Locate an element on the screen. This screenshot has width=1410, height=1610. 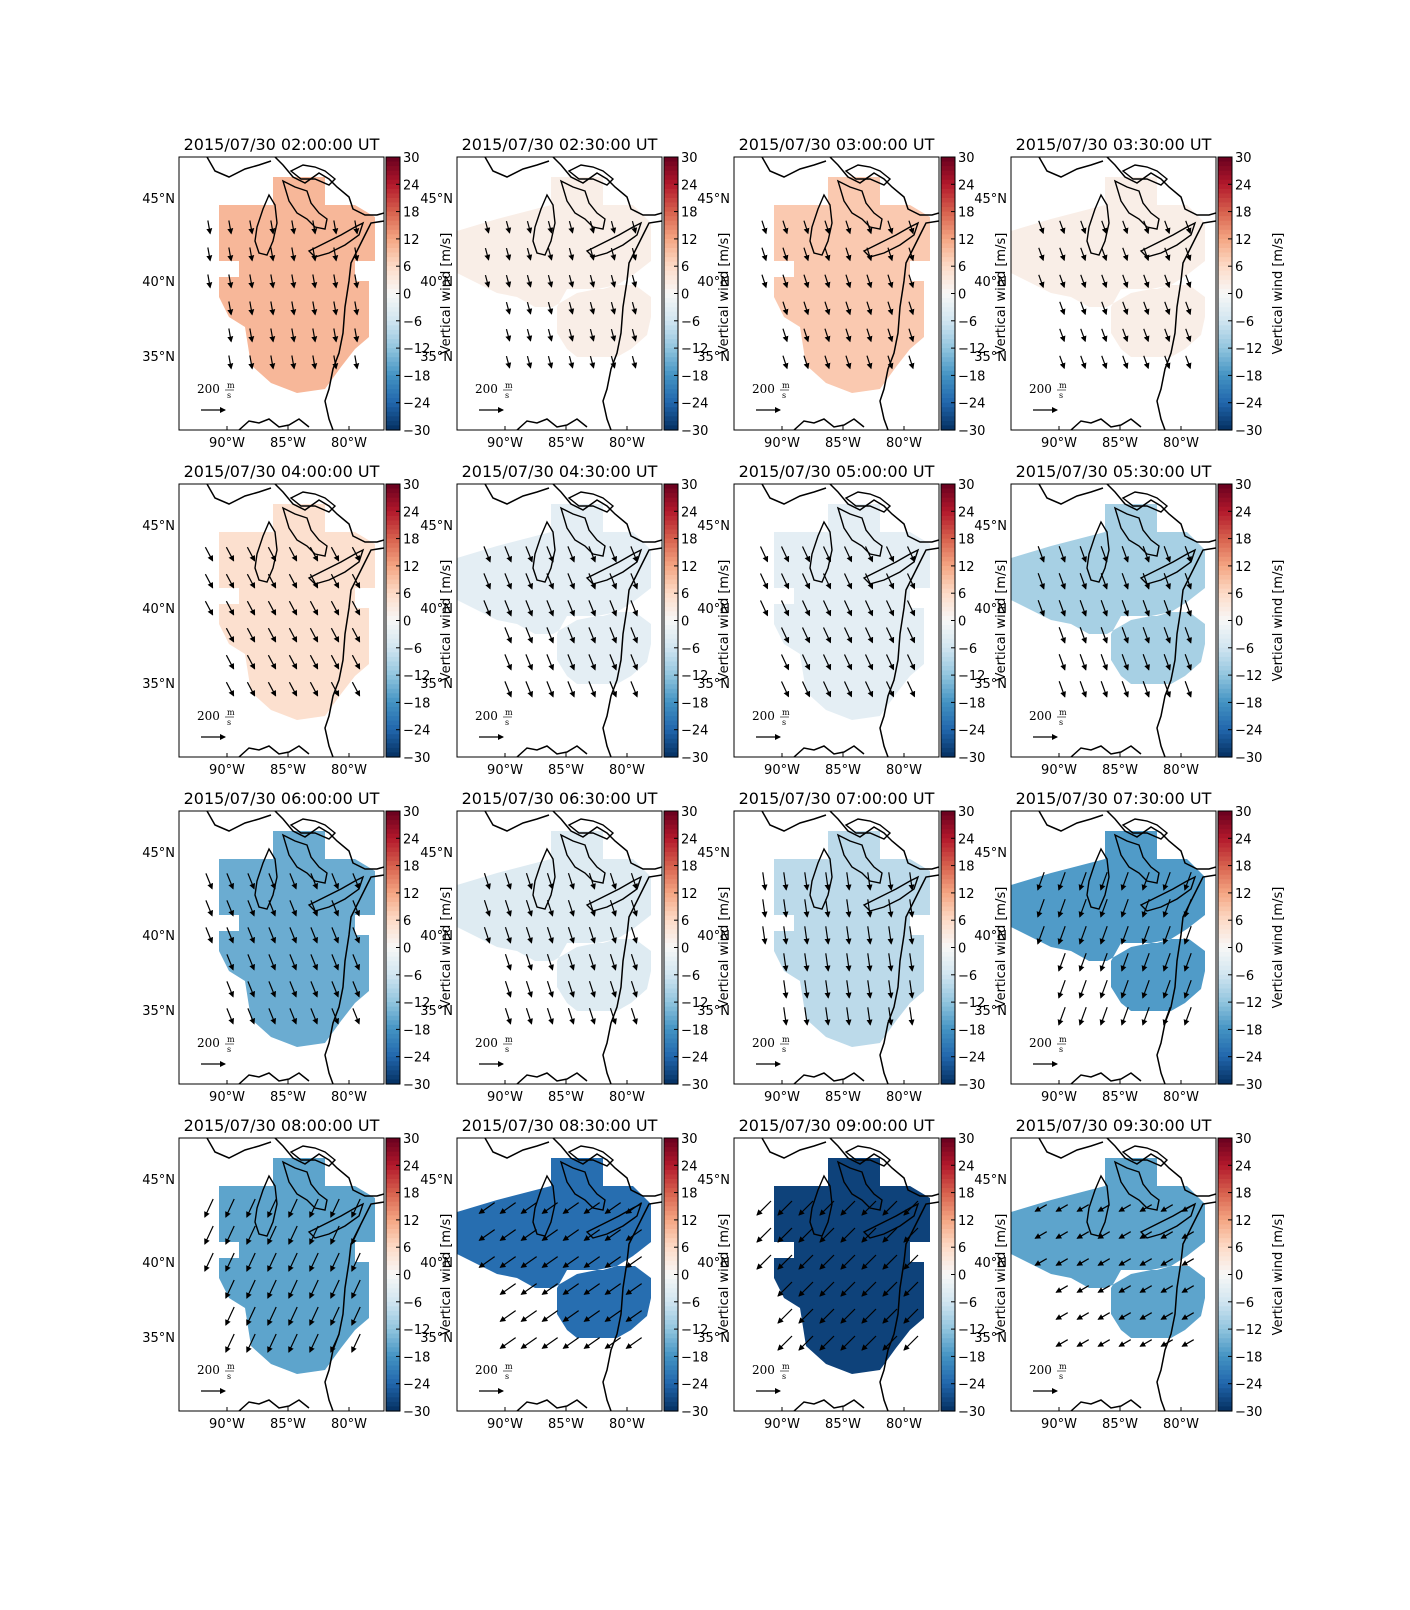
colorbar-tick-label: −30 is located at coordinates (1248, 431).